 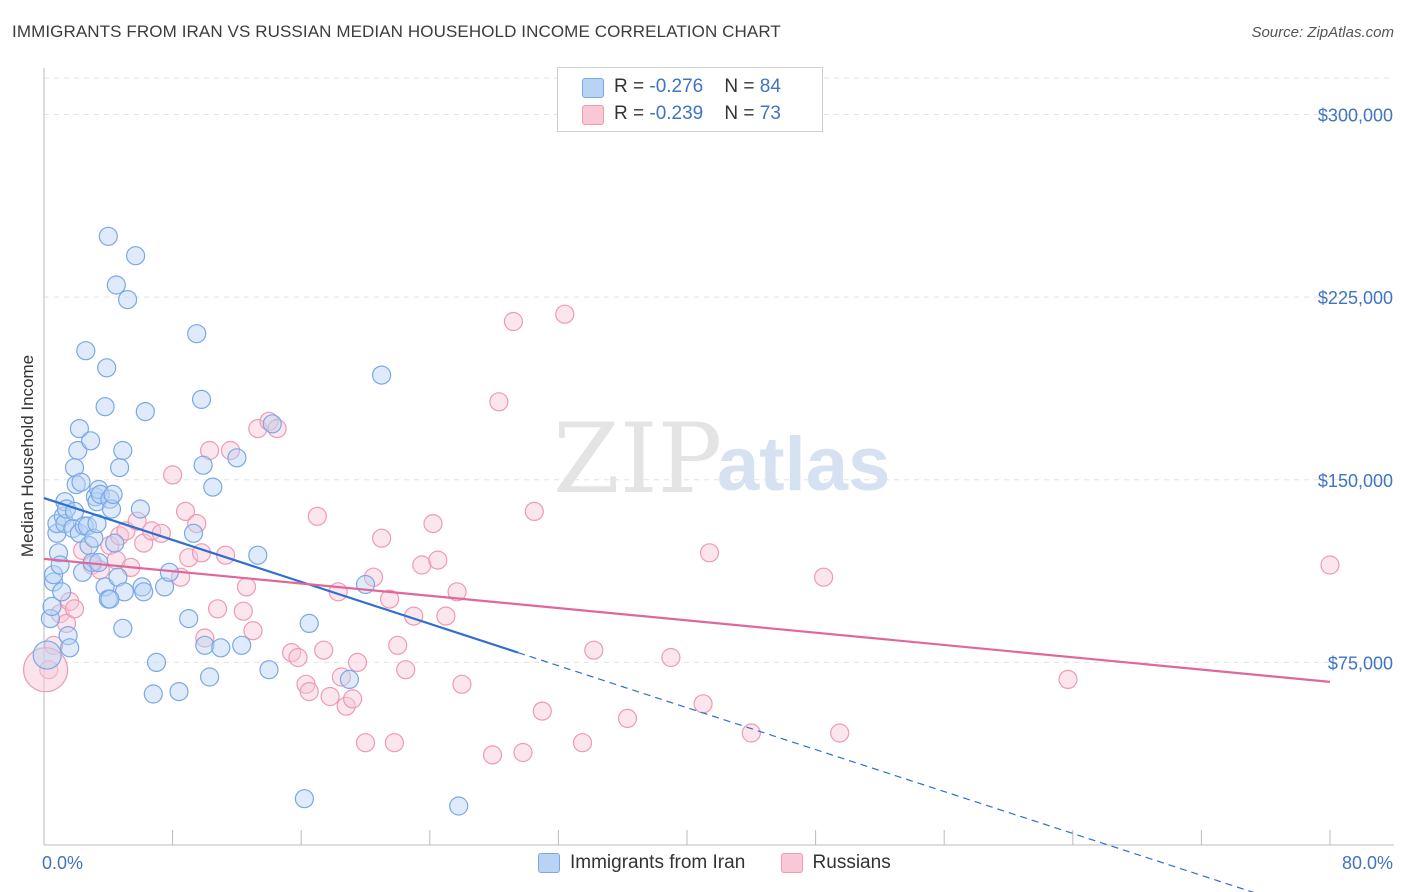 What do you see at coordinates (1355, 481) in the screenshot?
I see `y-tick-label-1: $150,000` at bounding box center [1355, 481].